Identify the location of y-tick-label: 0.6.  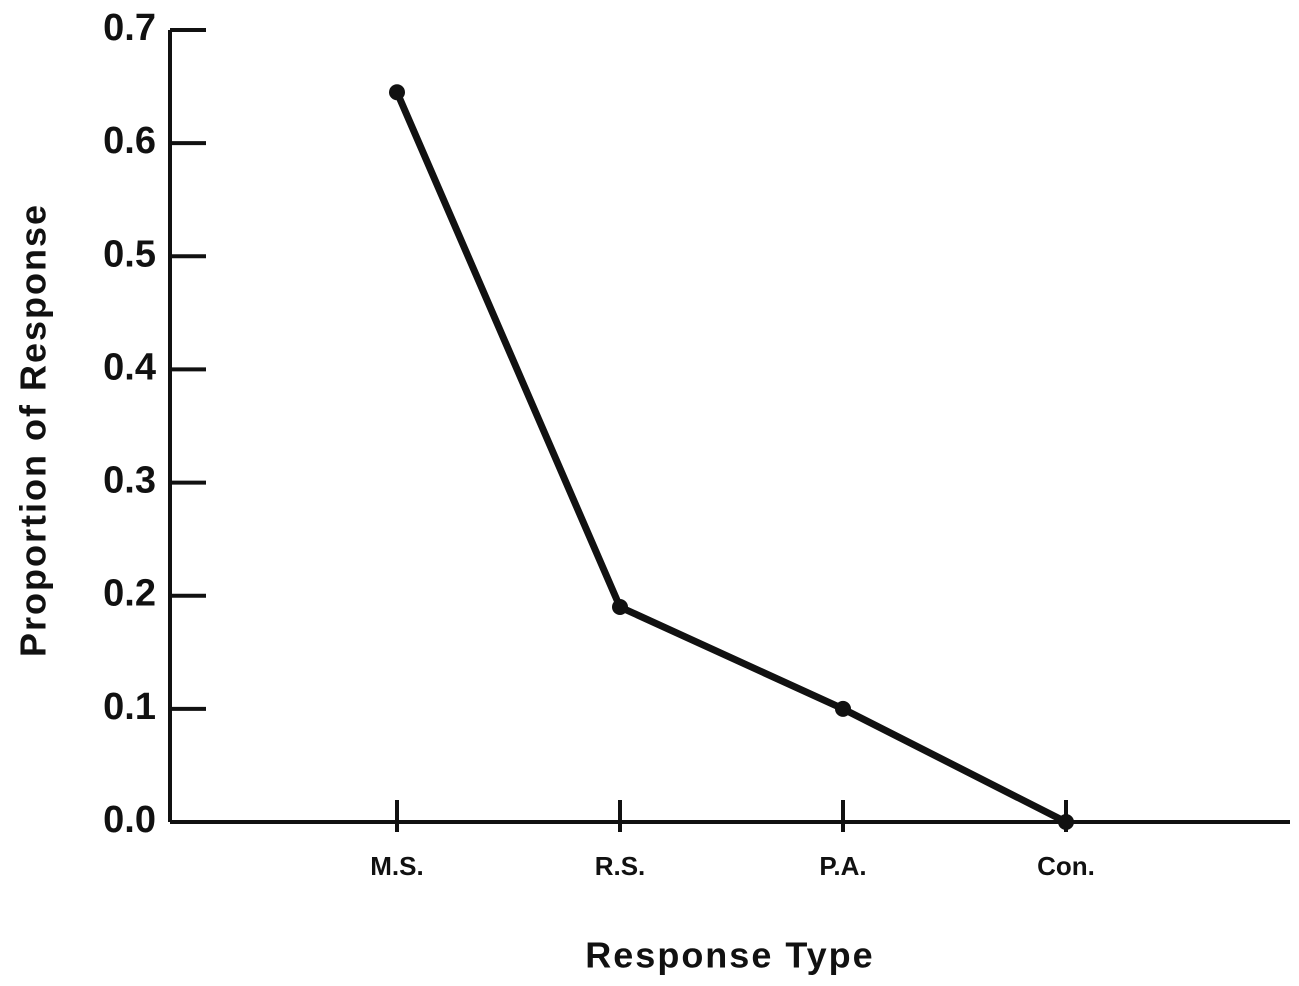
(129, 141).